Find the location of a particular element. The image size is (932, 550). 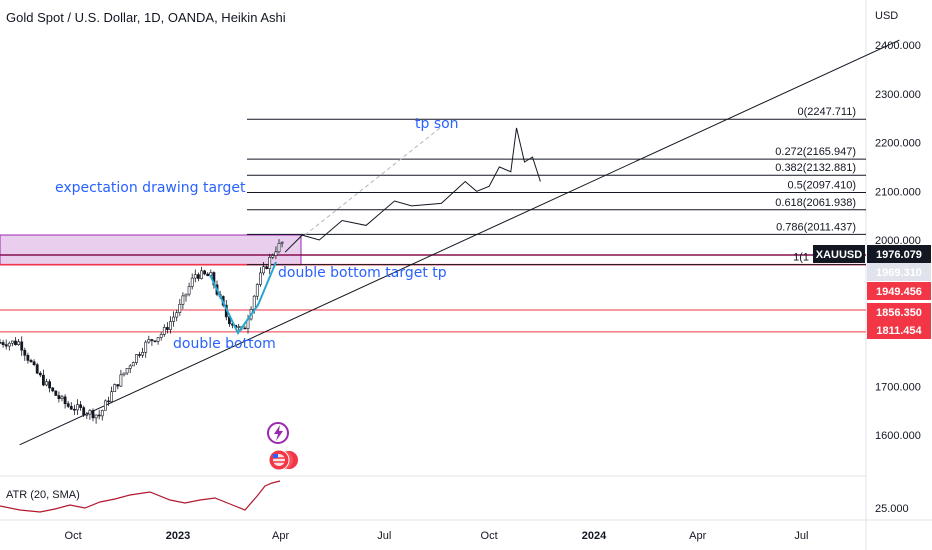

price-tick-label: 2300.000 is located at coordinates (898, 95).